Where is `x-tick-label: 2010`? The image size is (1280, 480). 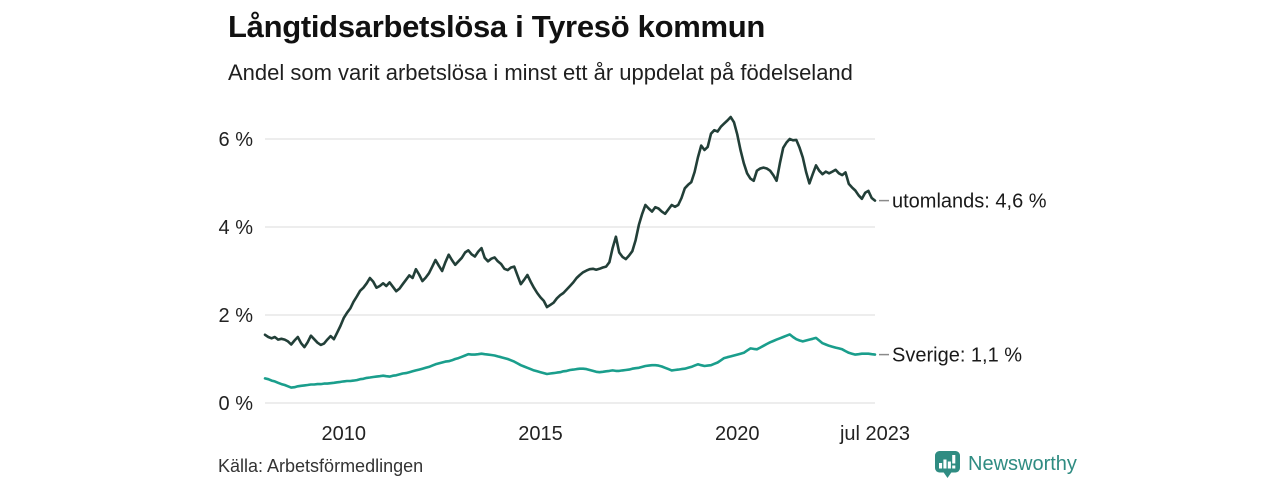
x-tick-label: 2010 is located at coordinates (343, 434).